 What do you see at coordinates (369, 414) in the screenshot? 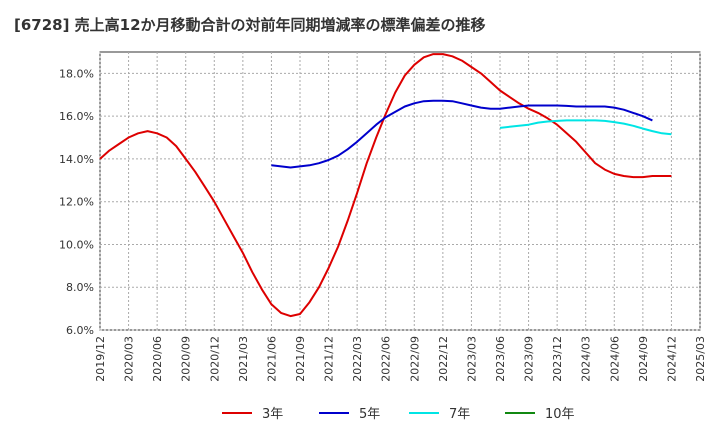
I see `legend-label: 5年` at bounding box center [369, 414].